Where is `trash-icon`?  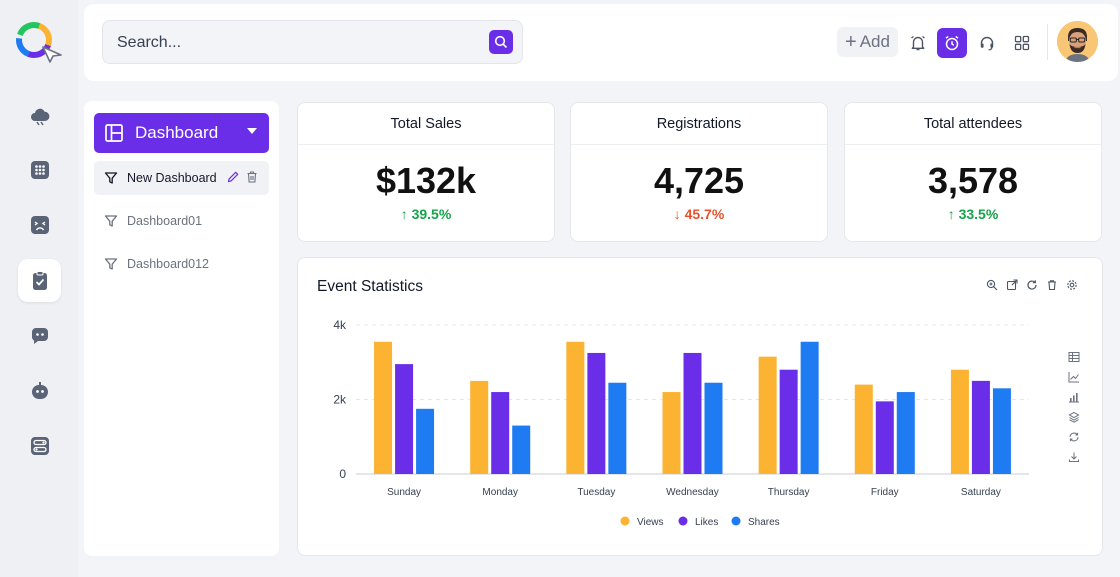 trash-icon is located at coordinates (1052, 285).